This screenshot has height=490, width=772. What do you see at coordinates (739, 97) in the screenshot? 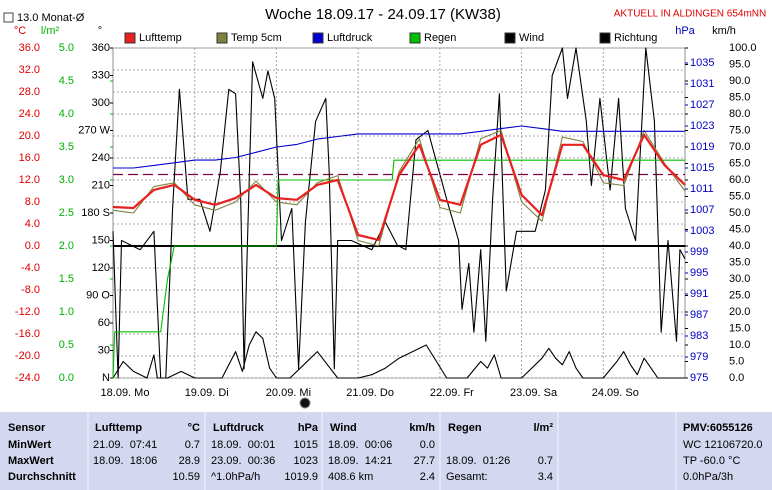
I see `y-tick-label: 85.0` at bounding box center [739, 97].